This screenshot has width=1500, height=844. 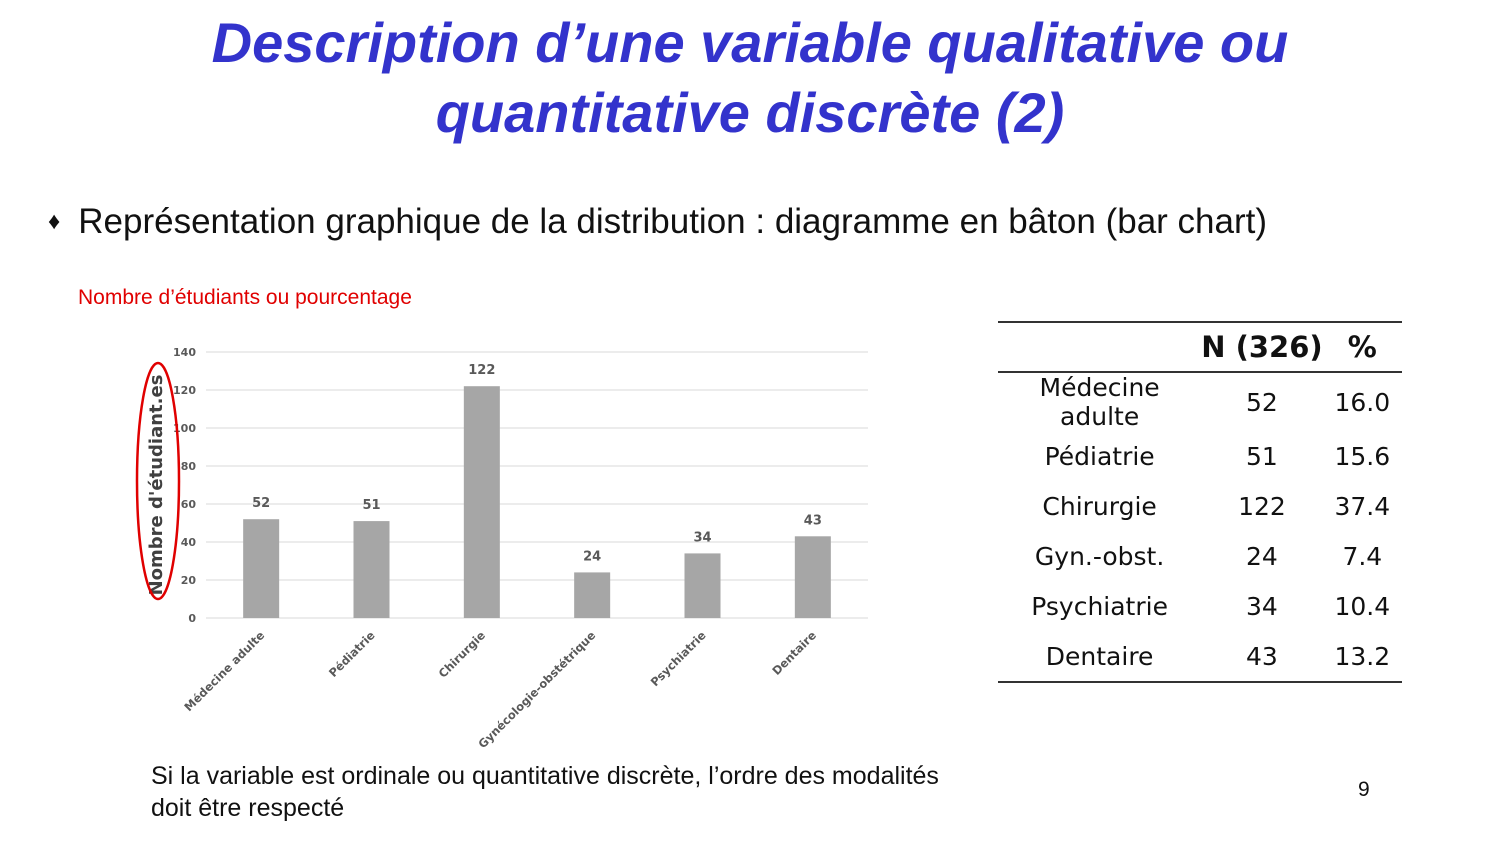 What do you see at coordinates (184, 390) in the screenshot?
I see `y-tick-label: 120` at bounding box center [184, 390].